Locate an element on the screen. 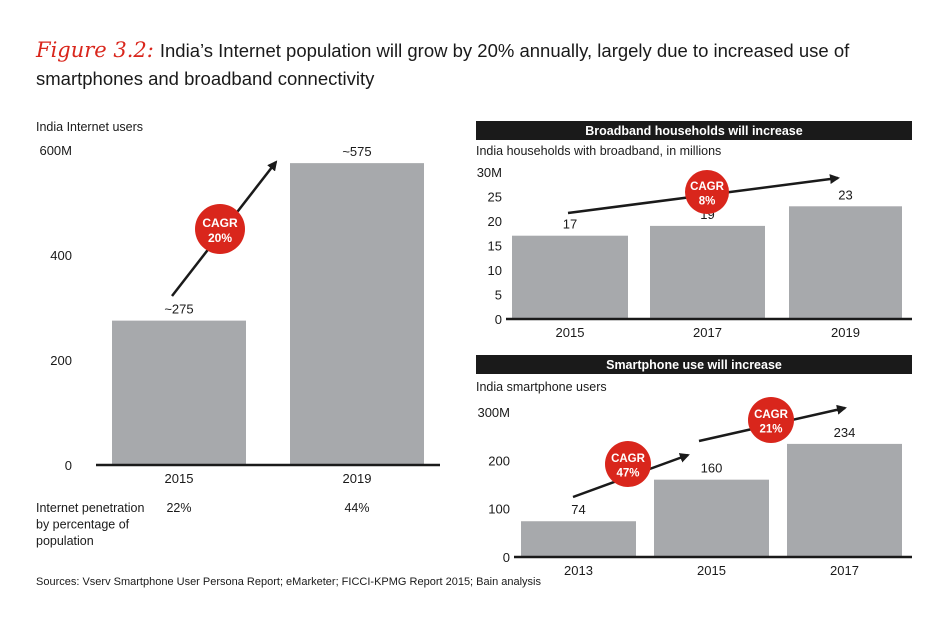  broadband-header-title: Broadband households will increase is located at coordinates (693, 131).